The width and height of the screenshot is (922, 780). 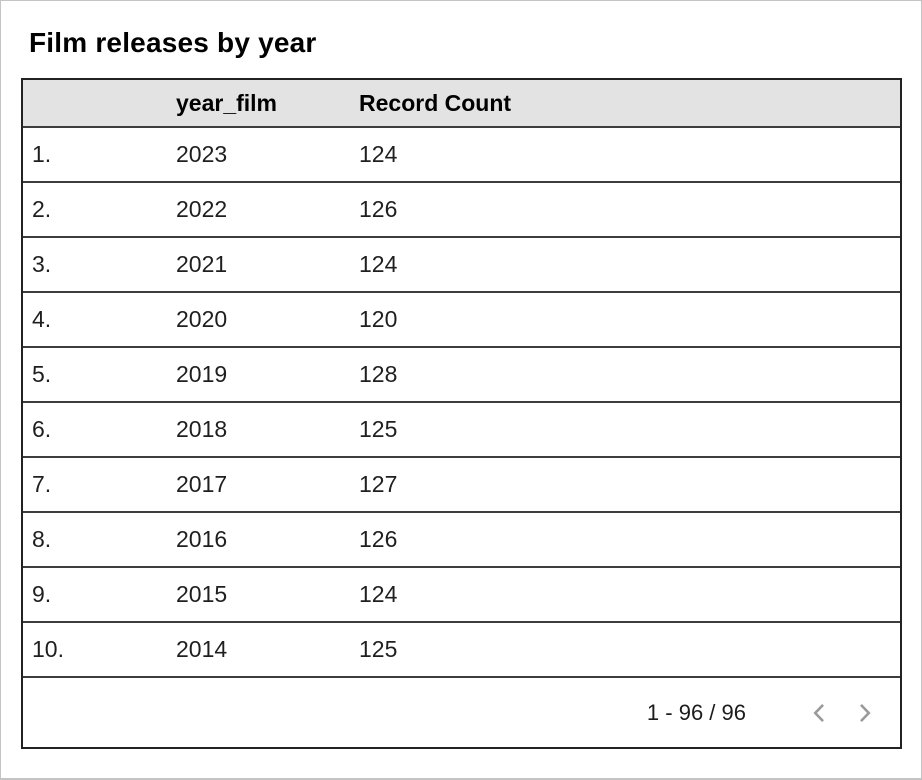 What do you see at coordinates (435, 102) in the screenshot?
I see `header-cell-record-count: Record Count` at bounding box center [435, 102].